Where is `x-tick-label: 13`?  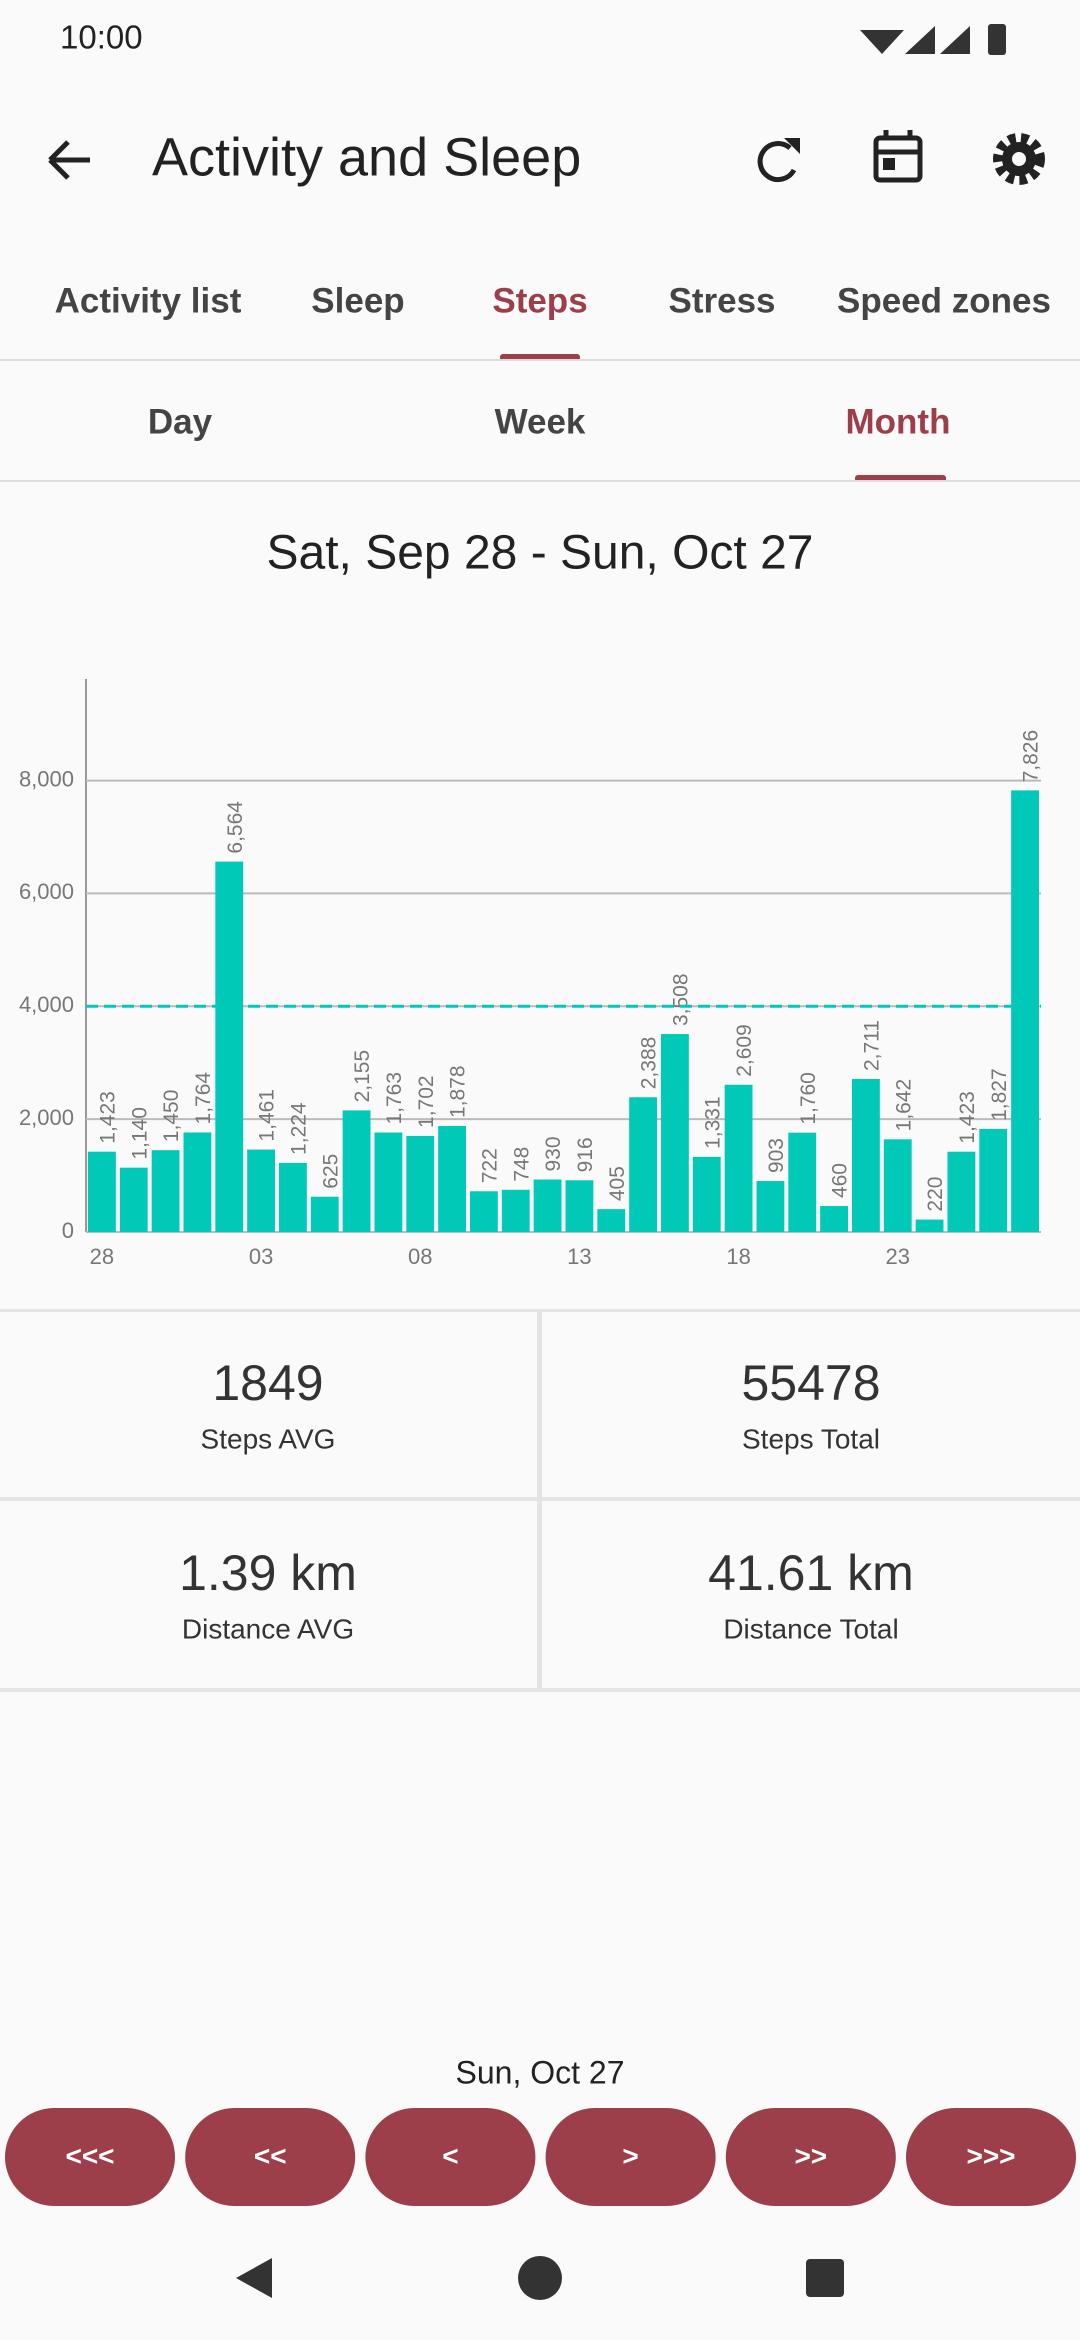
x-tick-label: 13 is located at coordinates (579, 1256).